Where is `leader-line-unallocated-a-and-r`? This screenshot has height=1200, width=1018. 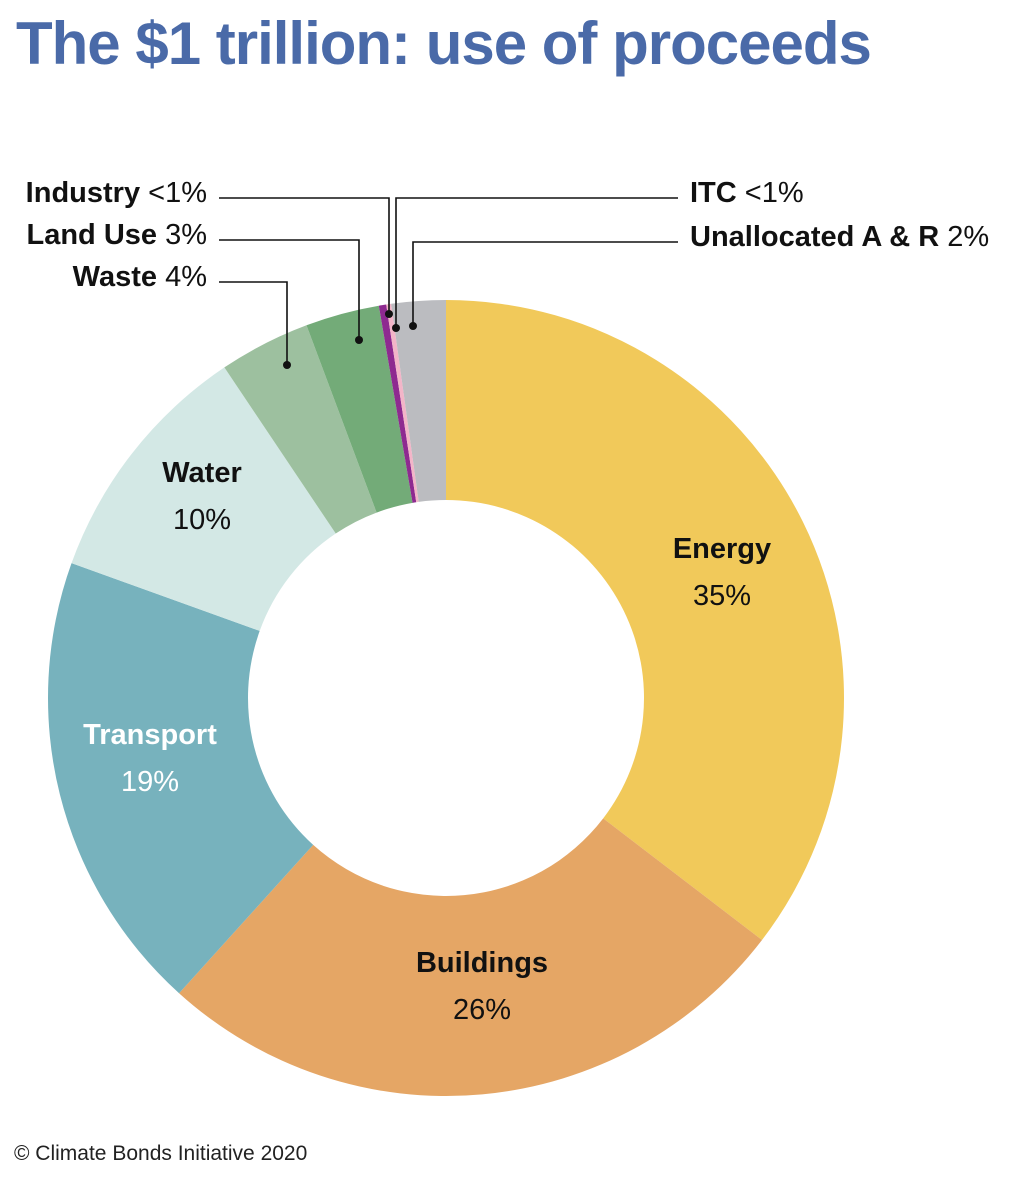 leader-line-unallocated-a-and-r is located at coordinates (545, 283).